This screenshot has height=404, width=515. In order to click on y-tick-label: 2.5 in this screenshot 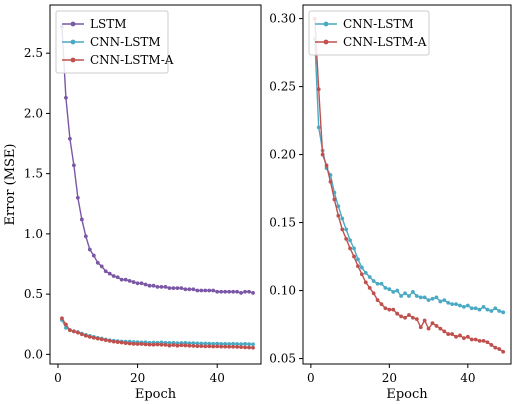, I will do `click(33, 53)`.